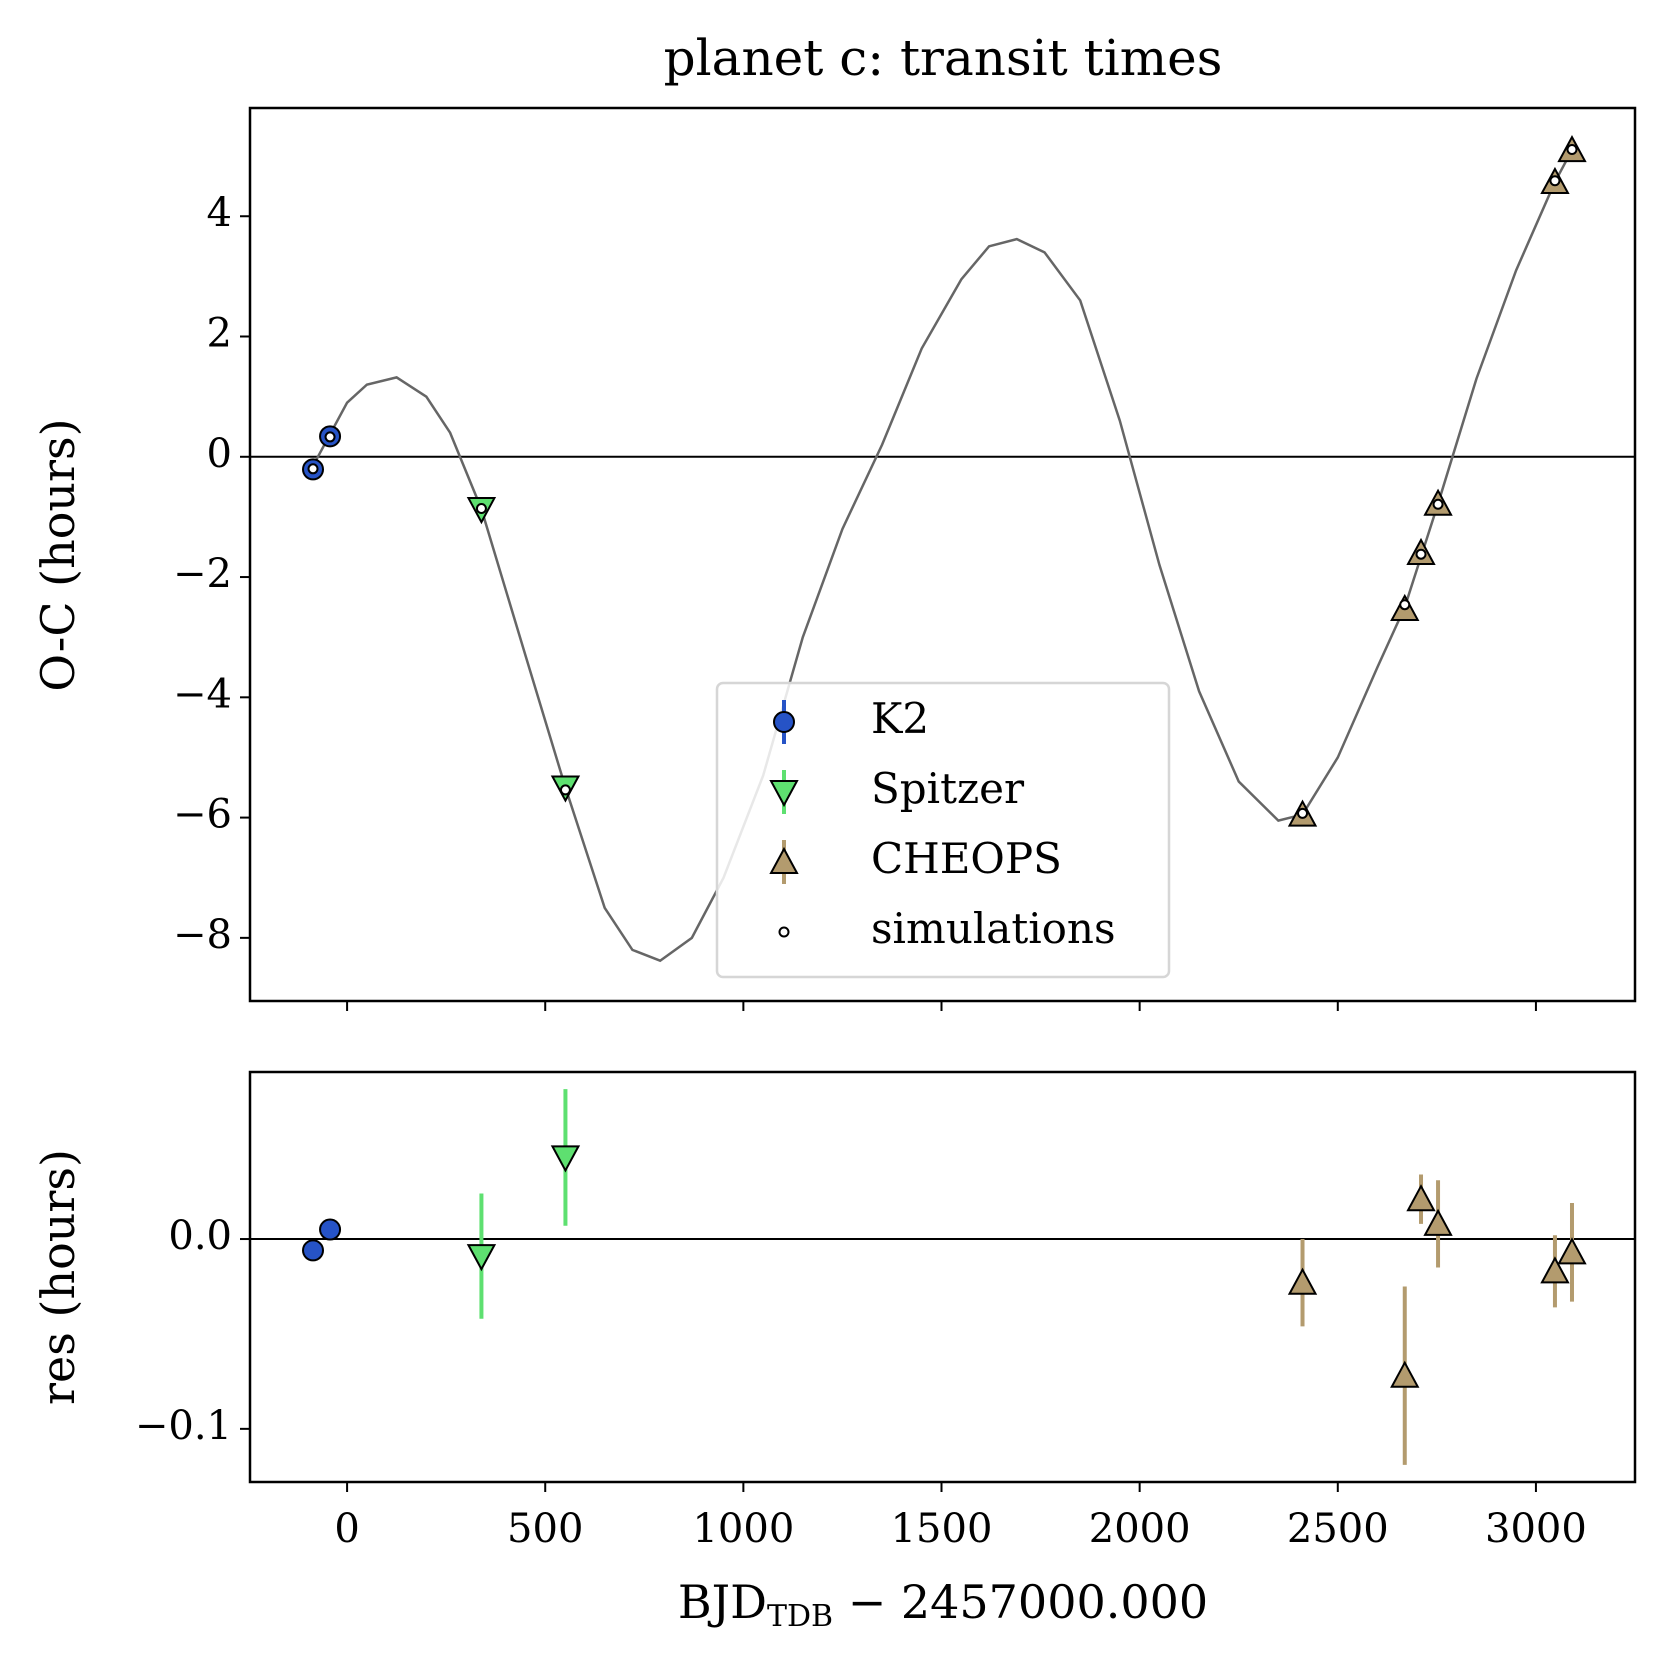 Image resolution: width=1662 pixels, height=1660 pixels. What do you see at coordinates (993, 928) in the screenshot?
I see `legend-label: simulations` at bounding box center [993, 928].